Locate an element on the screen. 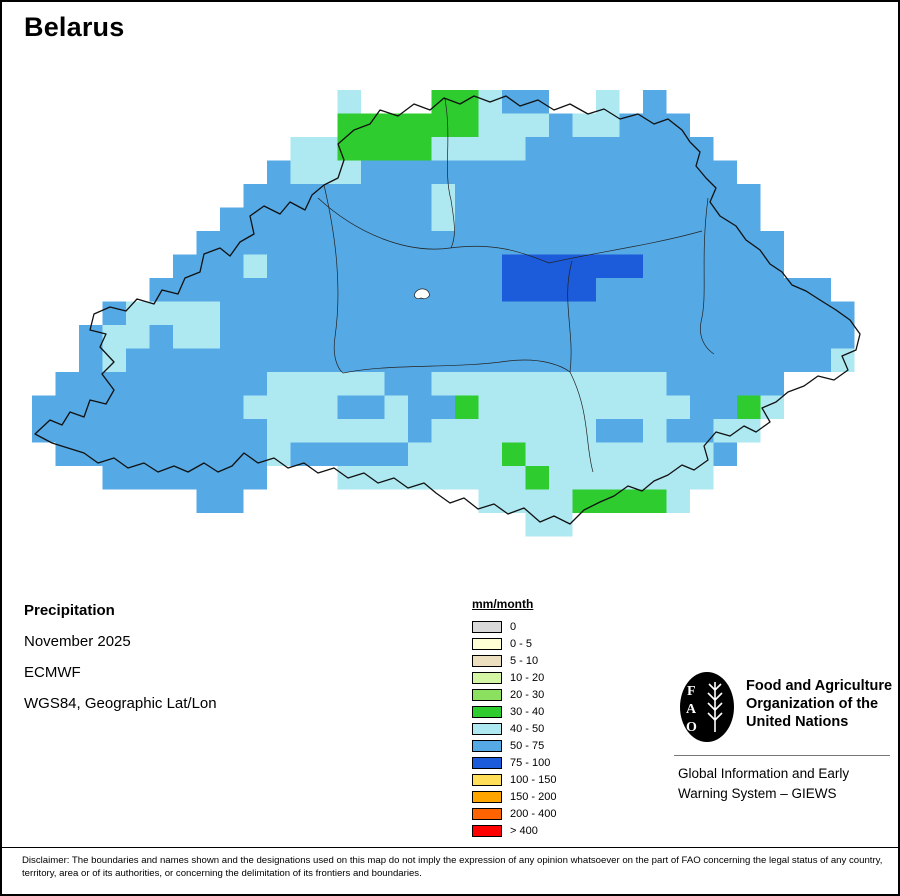  fao-name-line-1: Food and Agriculture is located at coordinates (819, 686).